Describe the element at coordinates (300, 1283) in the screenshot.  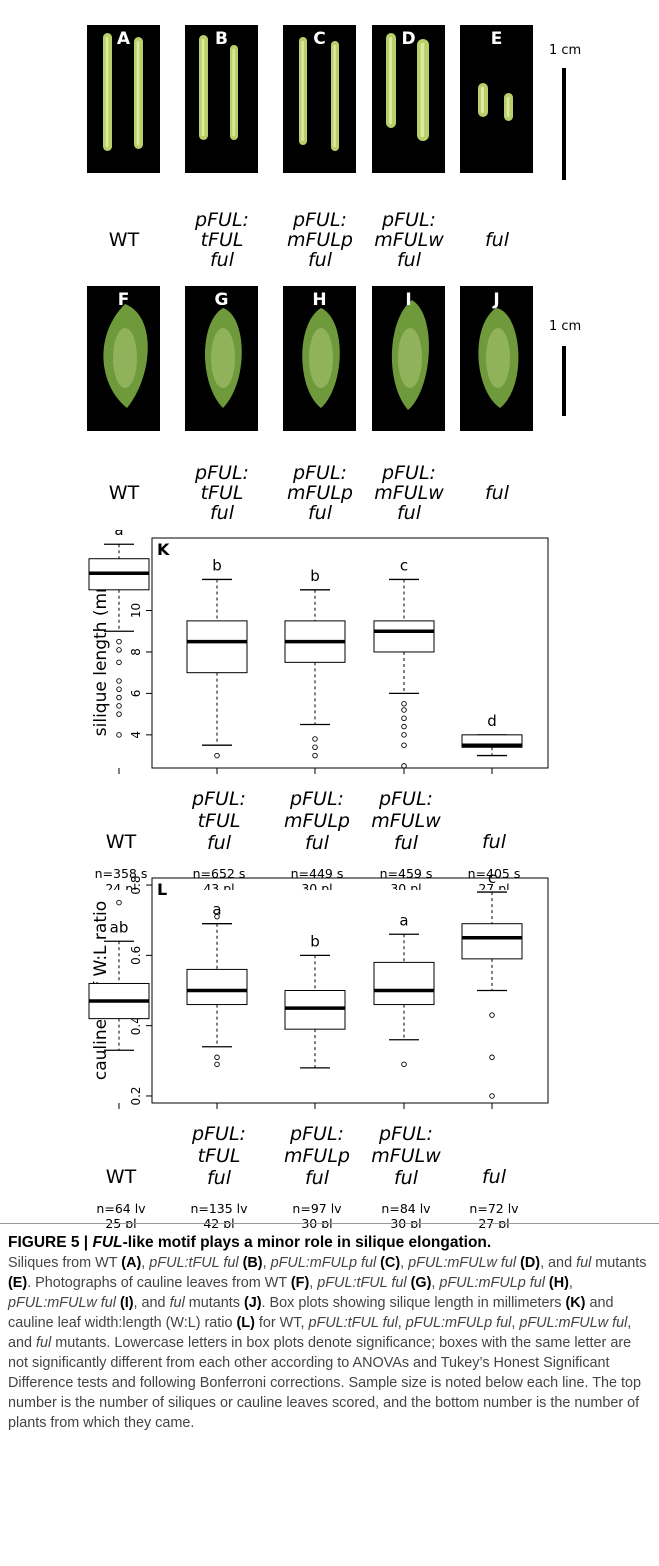
I see `caption-segment: (F)` at that location.